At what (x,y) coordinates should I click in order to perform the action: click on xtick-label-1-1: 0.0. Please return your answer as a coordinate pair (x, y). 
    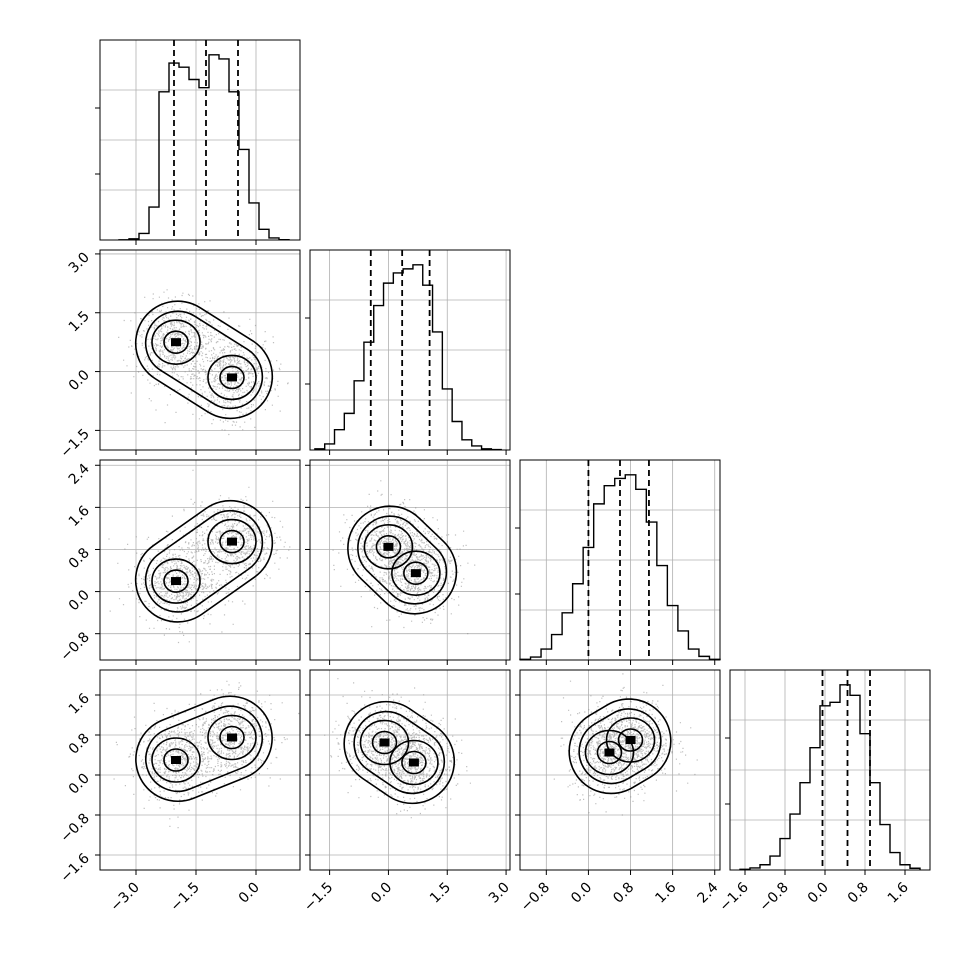
    Looking at the image, I should click on (381, 893).